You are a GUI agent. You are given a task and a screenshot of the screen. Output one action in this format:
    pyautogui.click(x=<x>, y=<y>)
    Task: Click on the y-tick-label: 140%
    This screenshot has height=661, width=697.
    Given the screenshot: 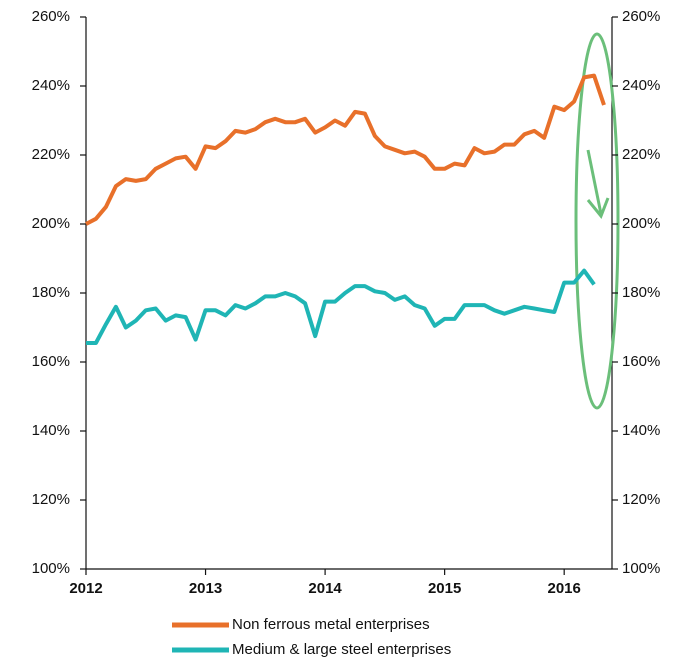 What is the action you would take?
    pyautogui.click(x=51, y=430)
    